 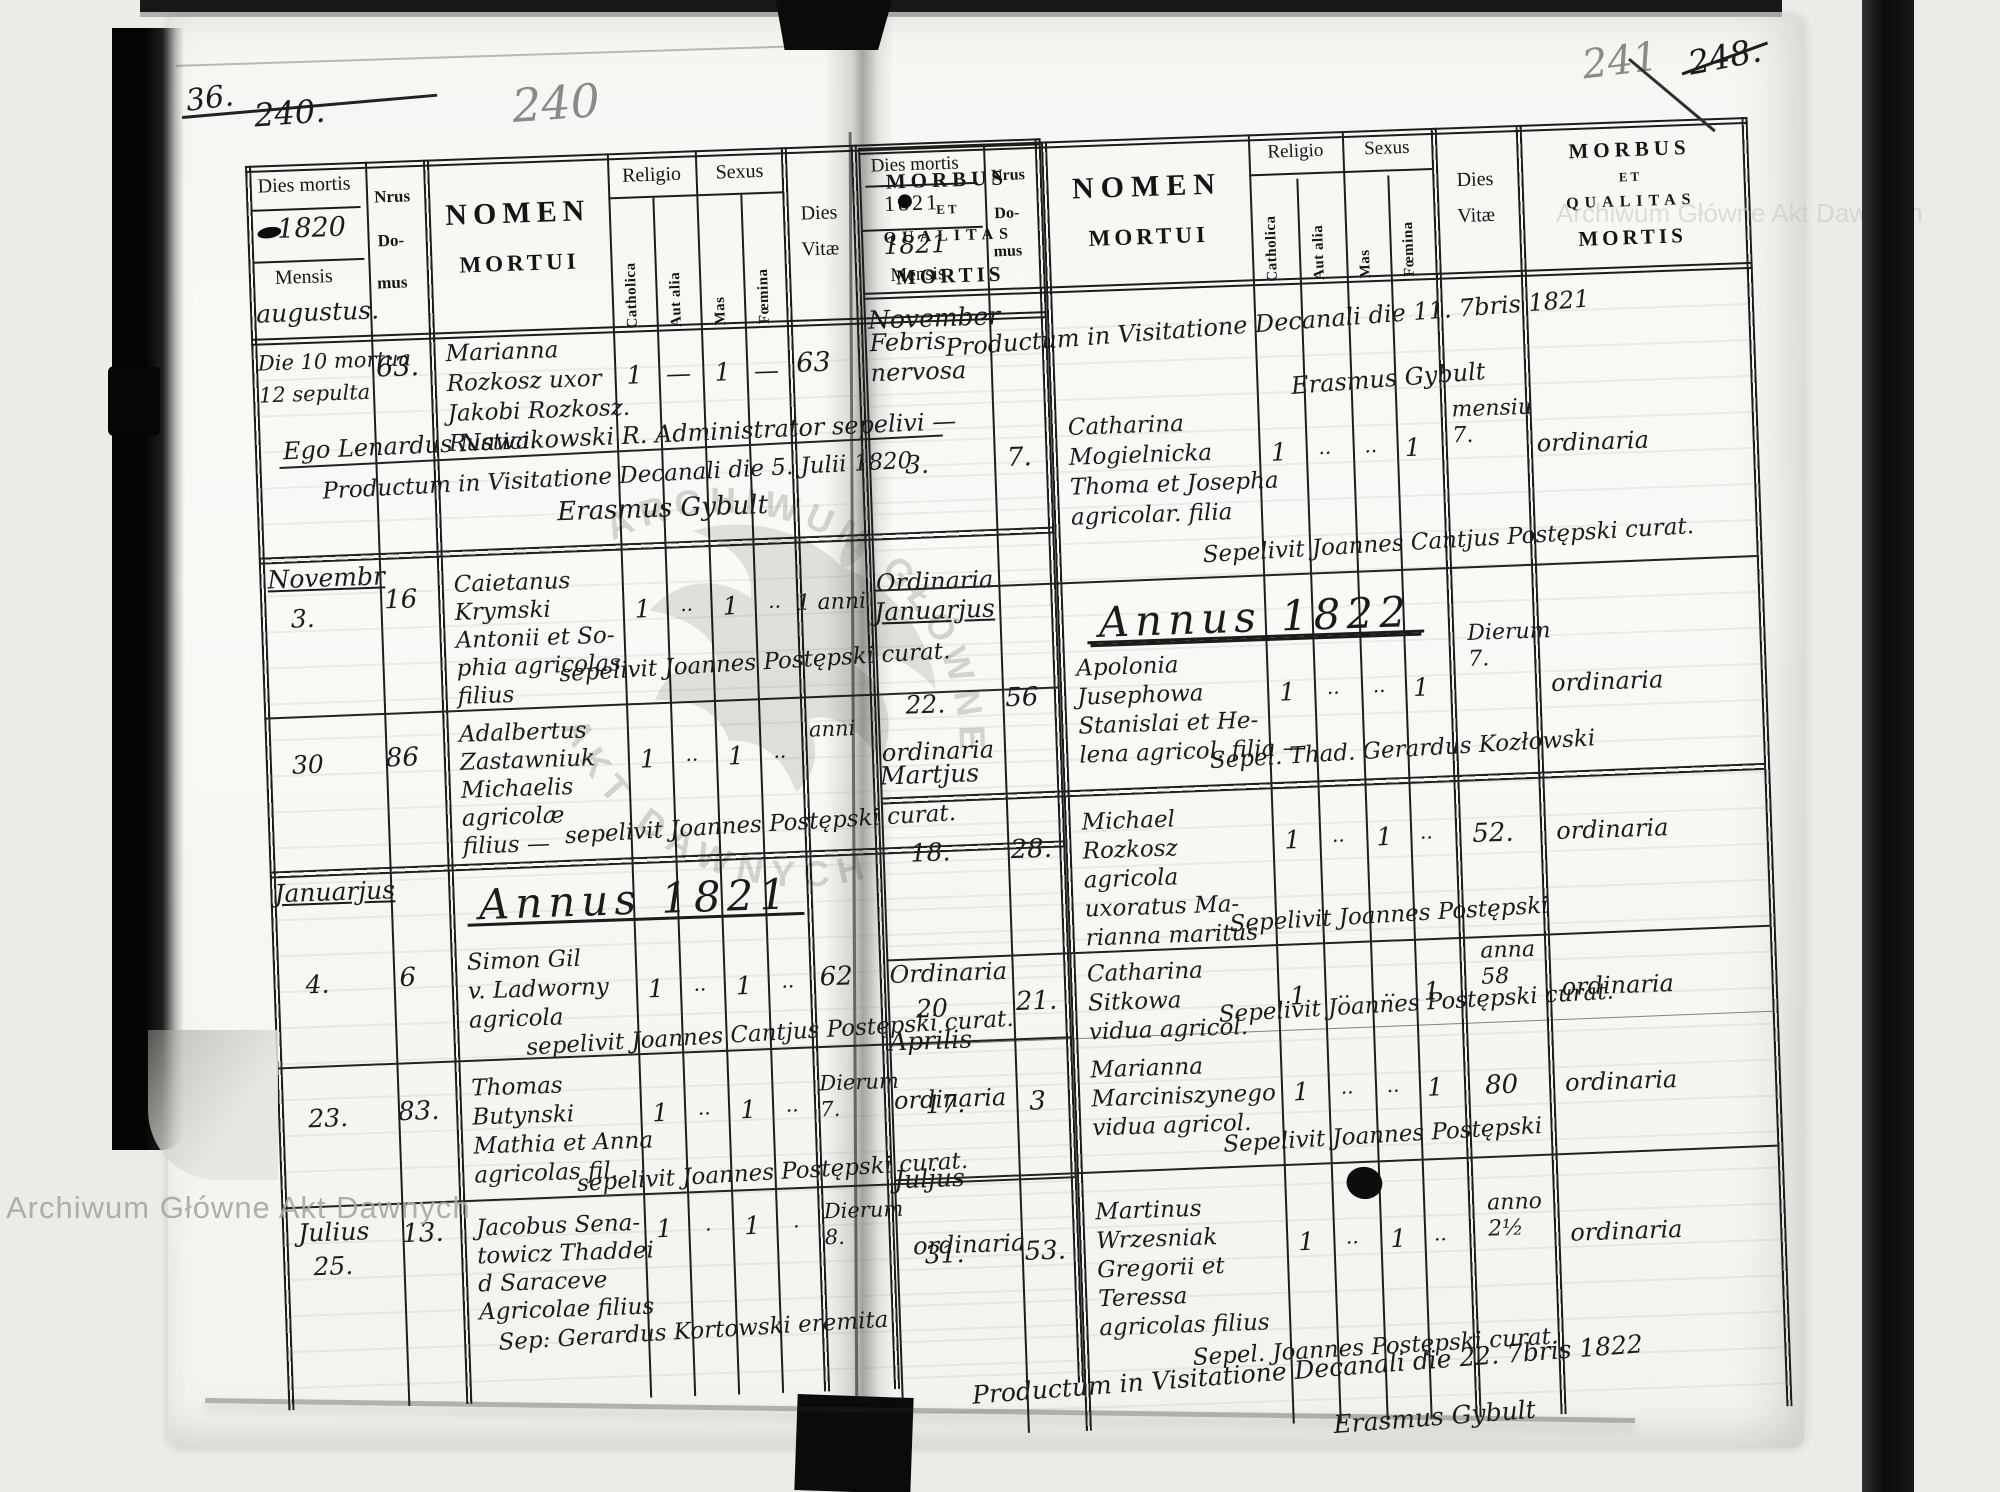 What do you see at coordinates (917, 464) in the screenshot?
I see `entry-date: 3.` at bounding box center [917, 464].